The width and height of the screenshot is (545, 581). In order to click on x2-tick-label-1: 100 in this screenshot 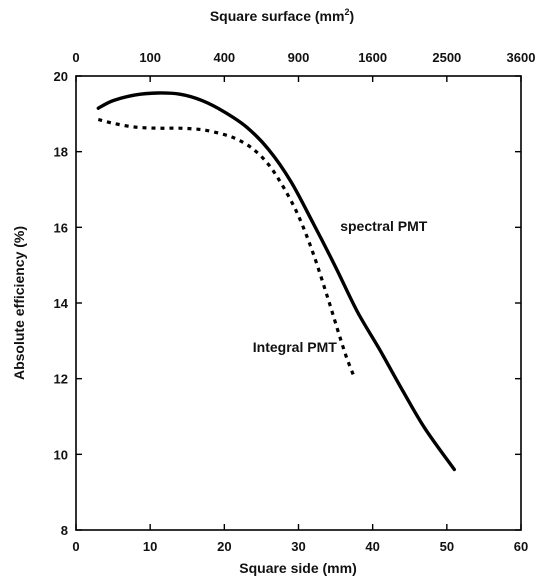, I will do `click(150, 57)`.